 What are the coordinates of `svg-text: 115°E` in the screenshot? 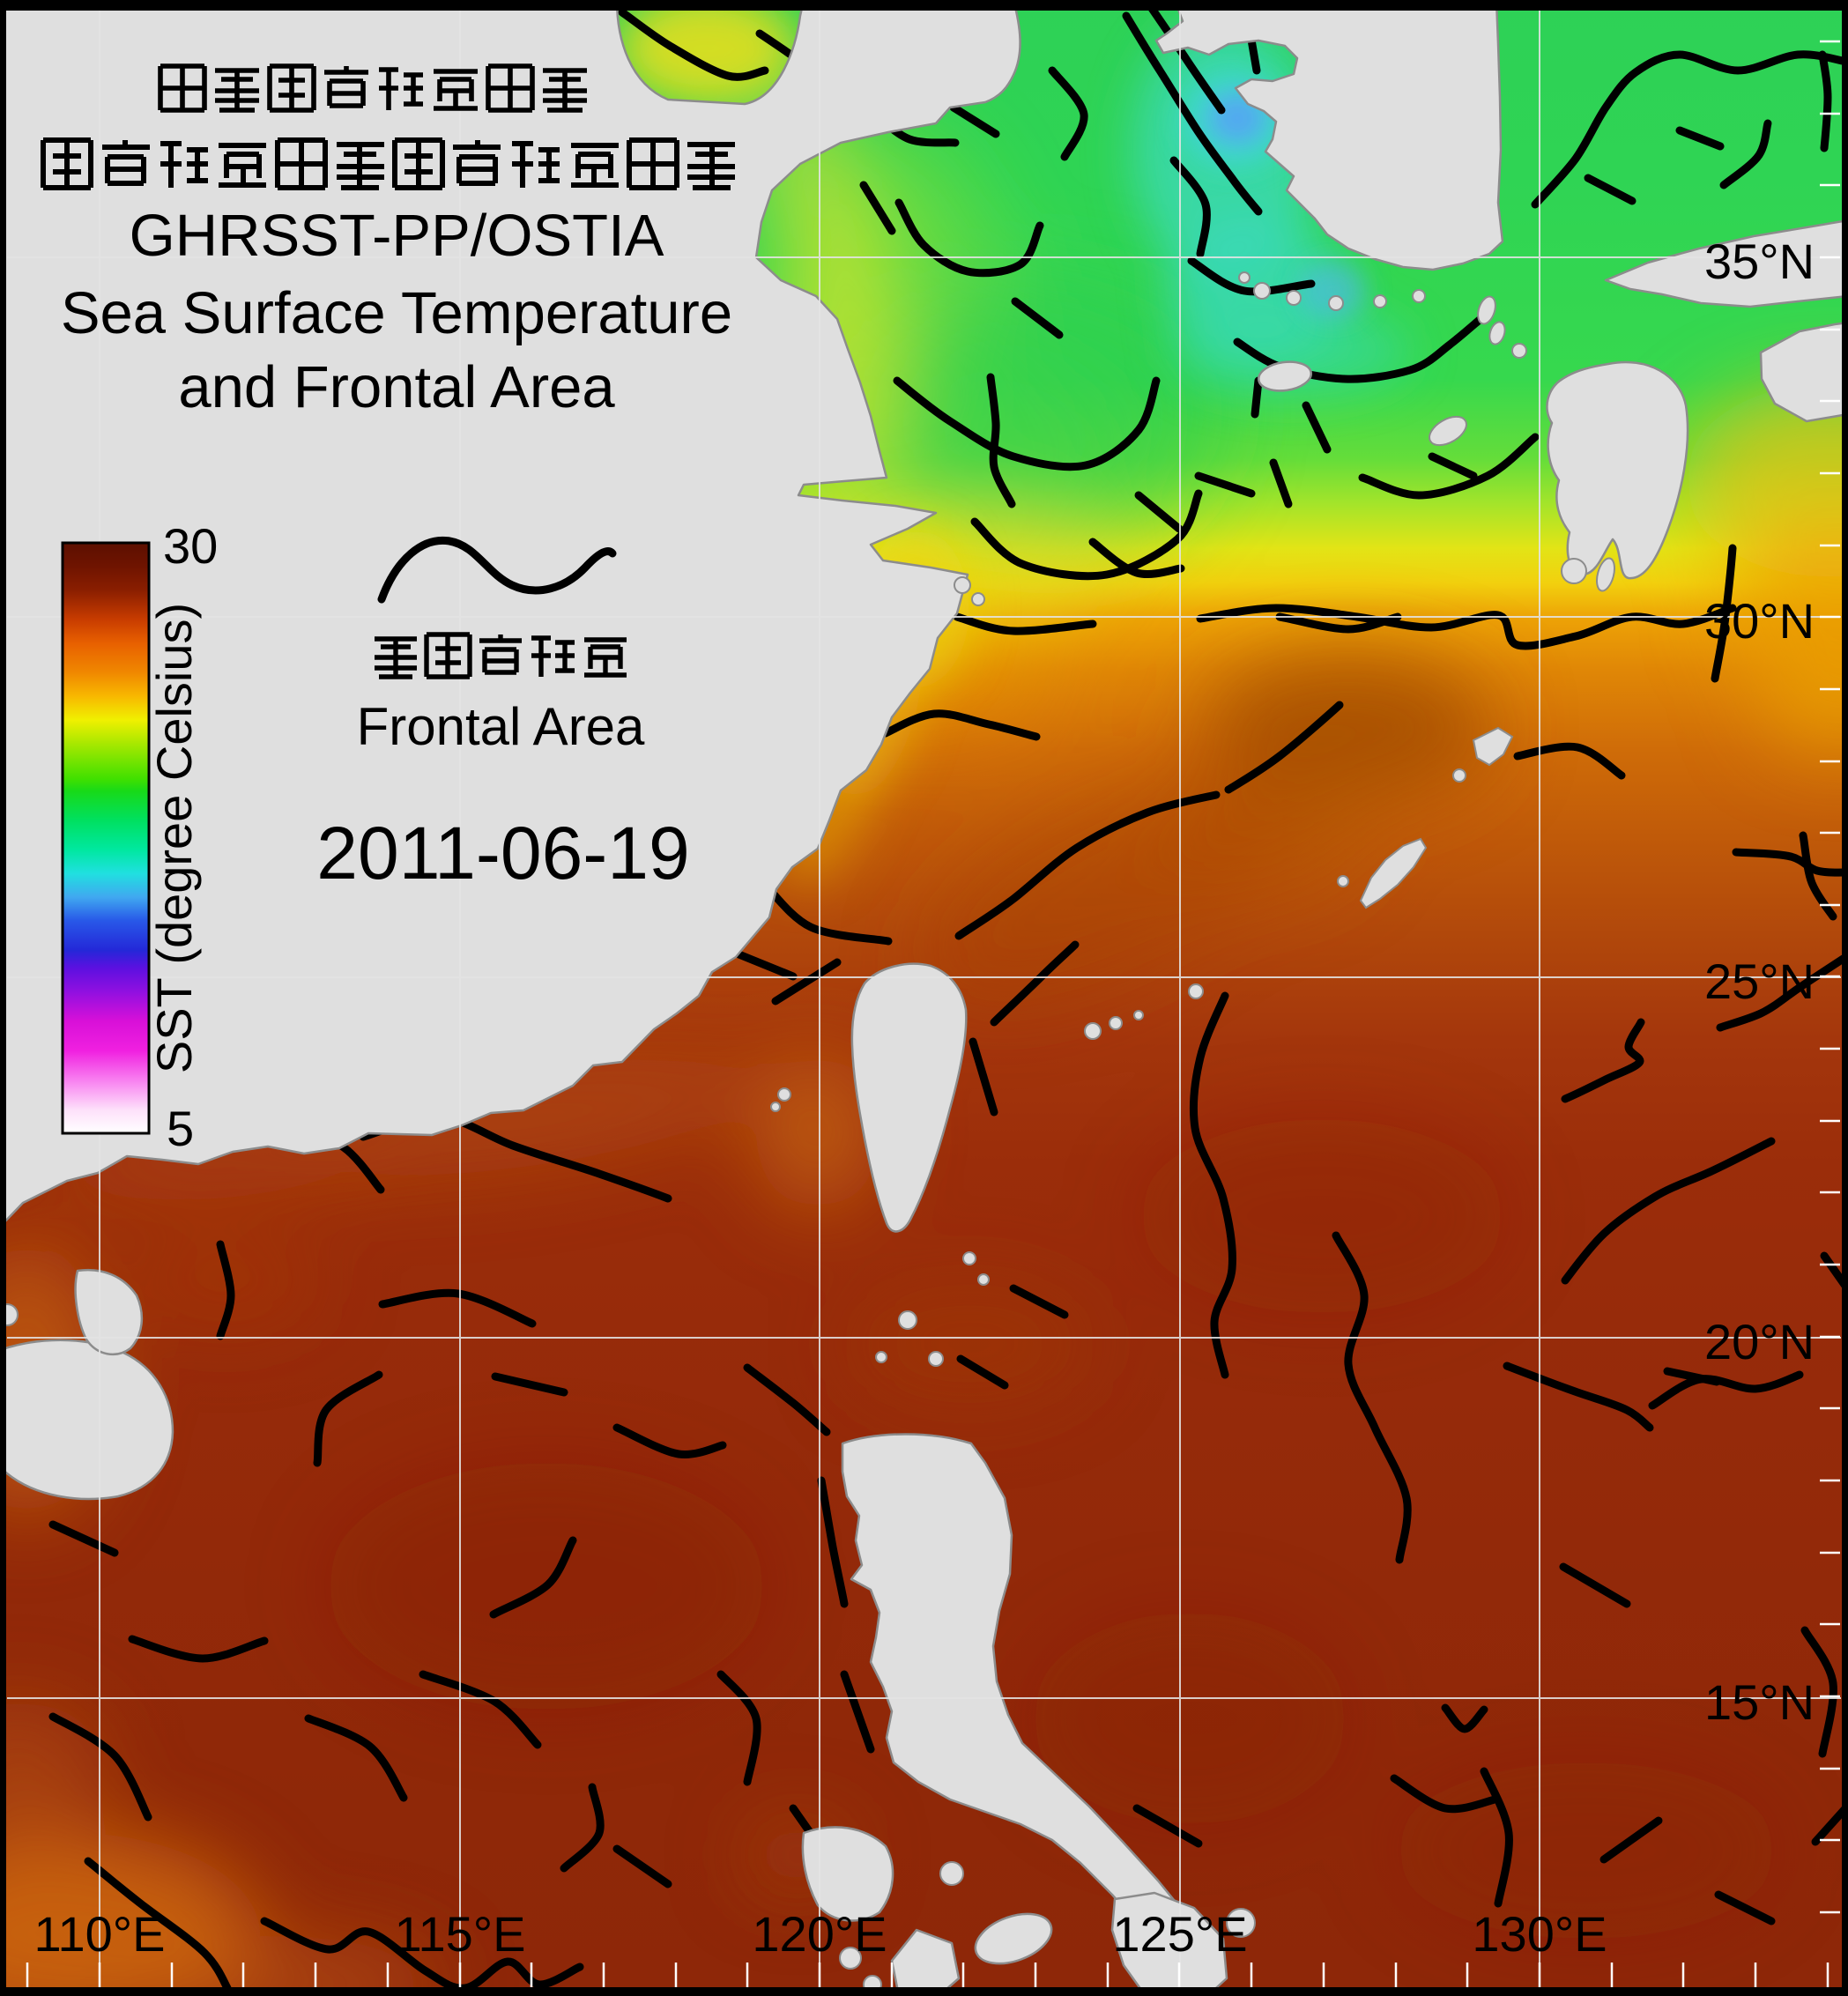 It's located at (460, 1934).